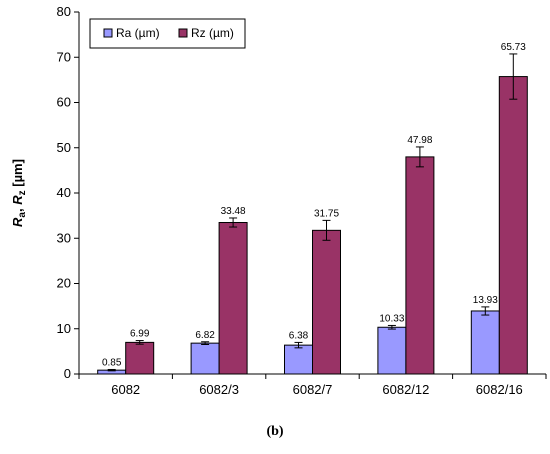  I want to click on y-axis-title-part: ,, so click(17, 208).